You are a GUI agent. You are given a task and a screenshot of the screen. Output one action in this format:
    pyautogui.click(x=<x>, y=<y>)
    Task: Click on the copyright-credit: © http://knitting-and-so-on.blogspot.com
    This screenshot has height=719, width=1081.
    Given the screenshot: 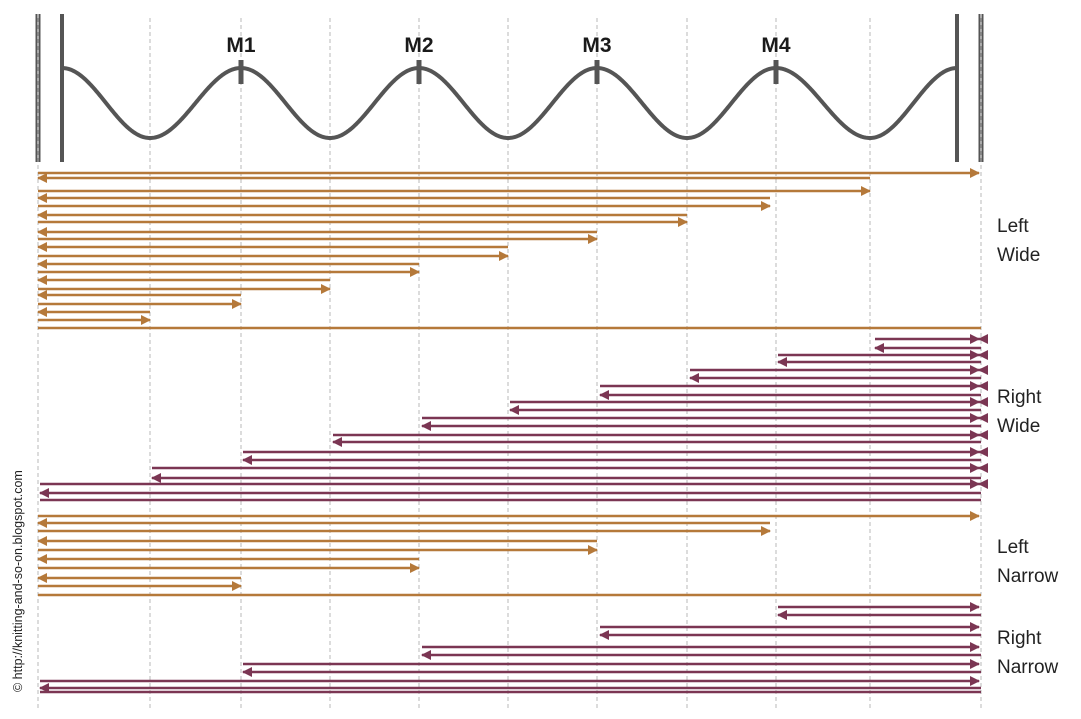 What is the action you would take?
    pyautogui.click(x=18, y=581)
    